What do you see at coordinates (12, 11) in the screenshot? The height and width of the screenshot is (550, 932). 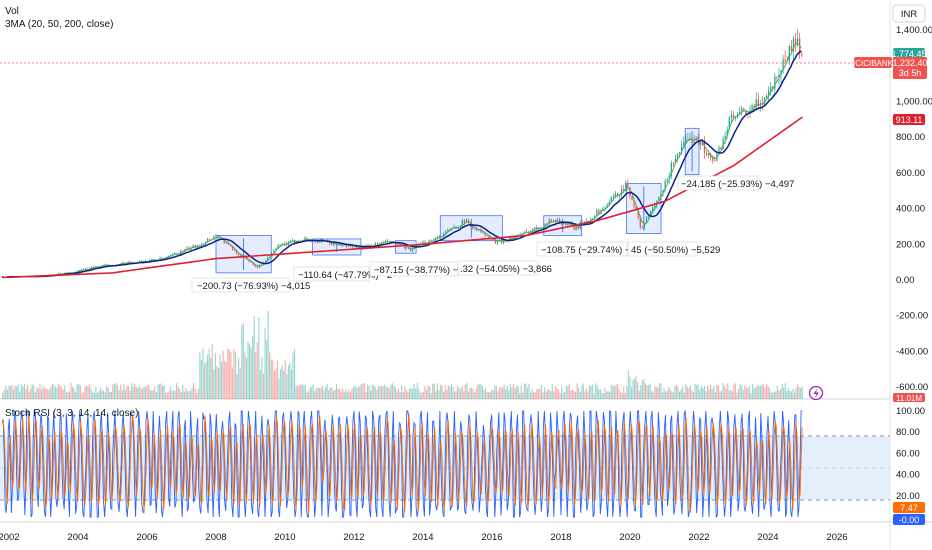 I see `legend-vol: Vol` at bounding box center [12, 11].